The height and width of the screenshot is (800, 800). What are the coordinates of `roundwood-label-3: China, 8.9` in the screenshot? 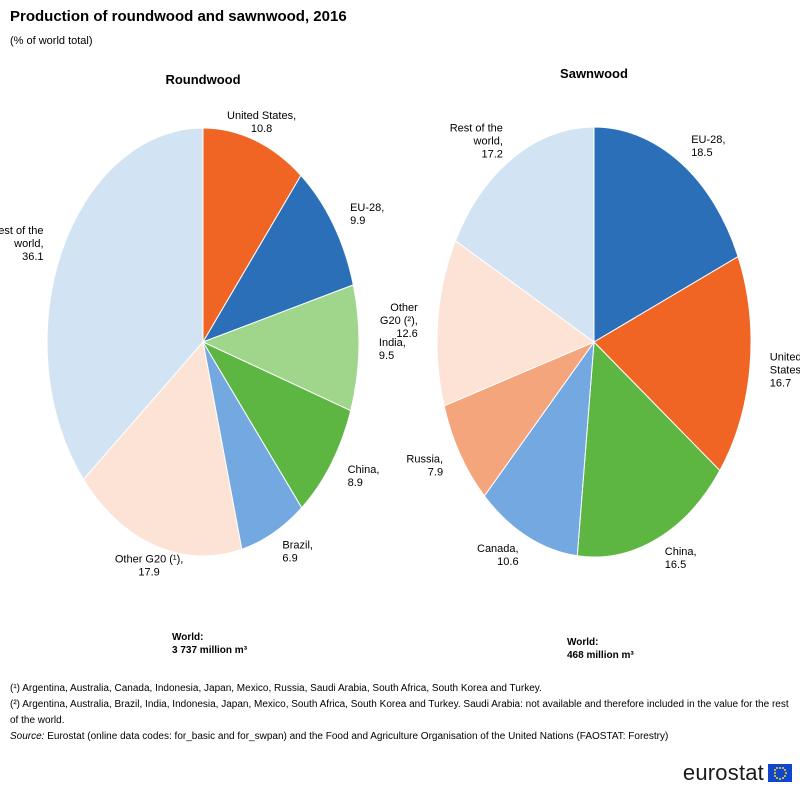 It's located at (364, 476).